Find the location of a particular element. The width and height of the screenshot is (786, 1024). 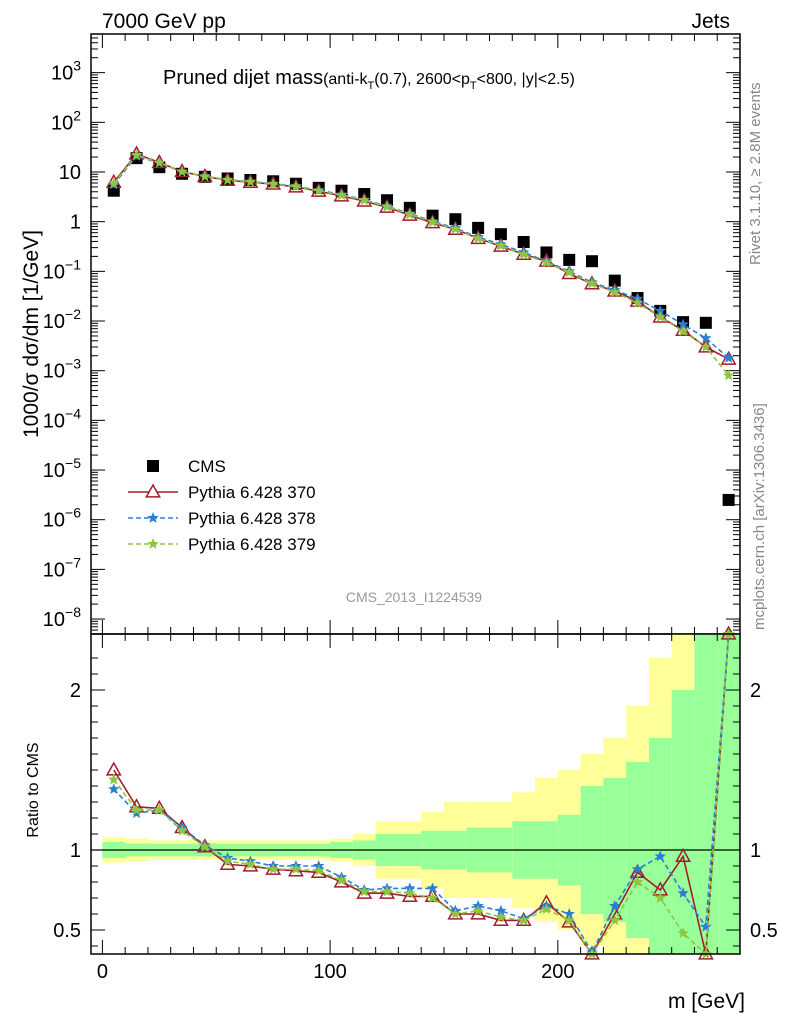

header-left: 7000 GeV pp is located at coordinates (164, 21).